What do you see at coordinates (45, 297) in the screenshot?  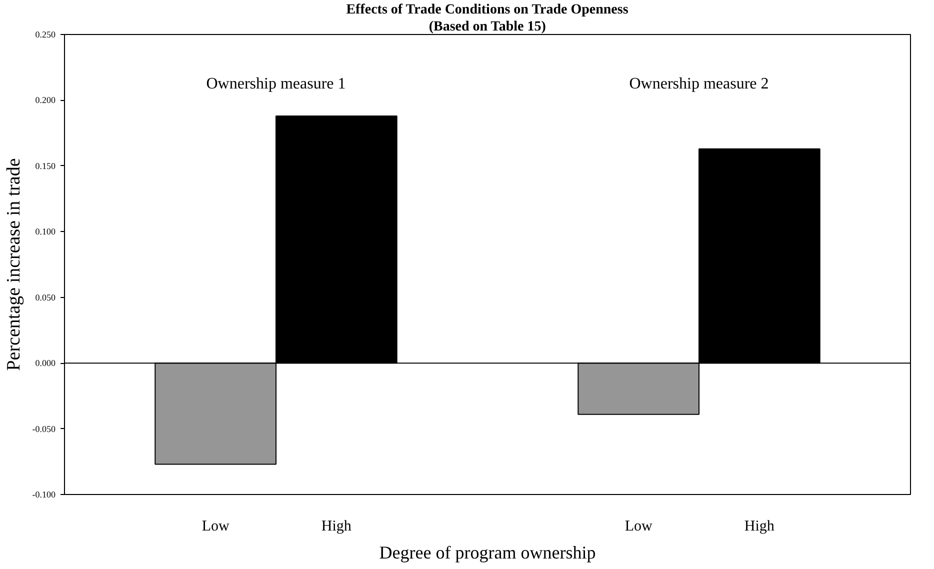 I see `y-tick-label: 0.050` at bounding box center [45, 297].